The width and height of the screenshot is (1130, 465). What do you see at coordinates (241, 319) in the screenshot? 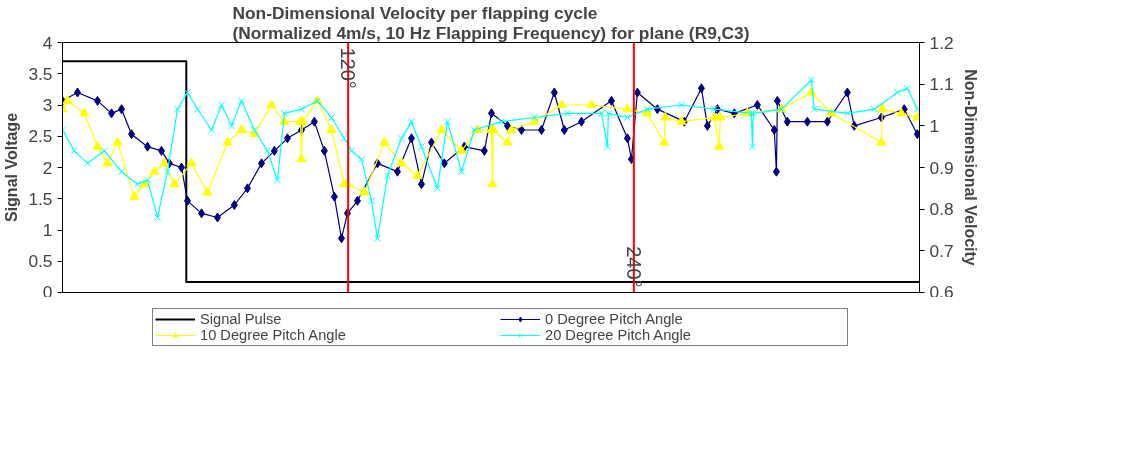
I see `legend-label: Signal Pulse` at bounding box center [241, 319].